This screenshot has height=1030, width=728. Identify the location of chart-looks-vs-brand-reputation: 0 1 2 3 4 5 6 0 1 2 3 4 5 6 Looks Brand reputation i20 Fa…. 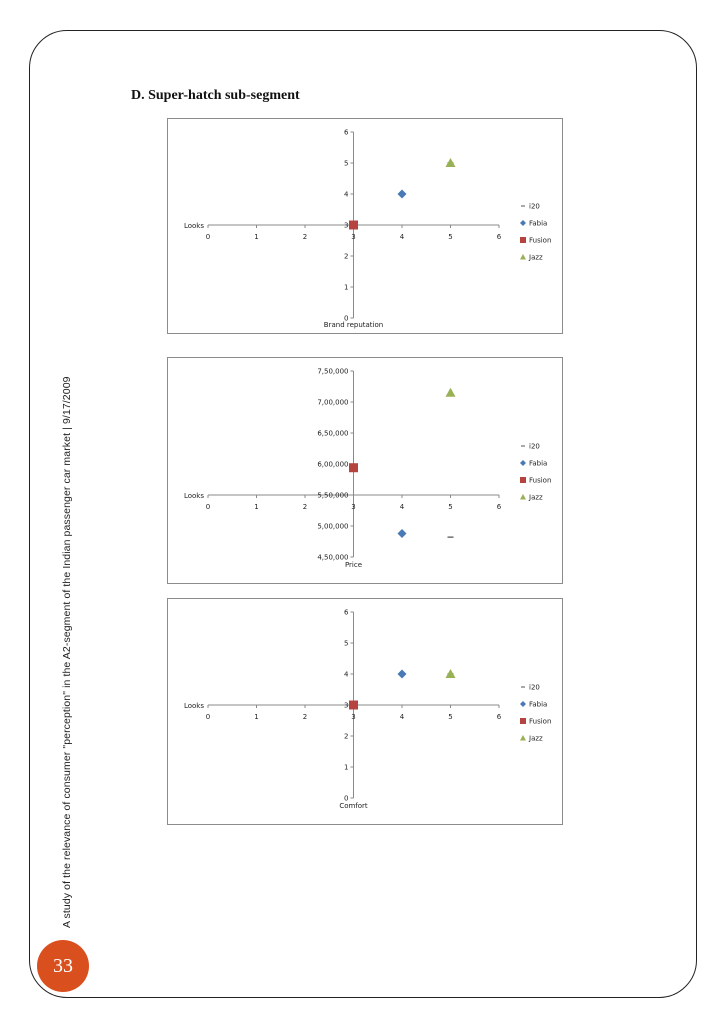
(365, 226).